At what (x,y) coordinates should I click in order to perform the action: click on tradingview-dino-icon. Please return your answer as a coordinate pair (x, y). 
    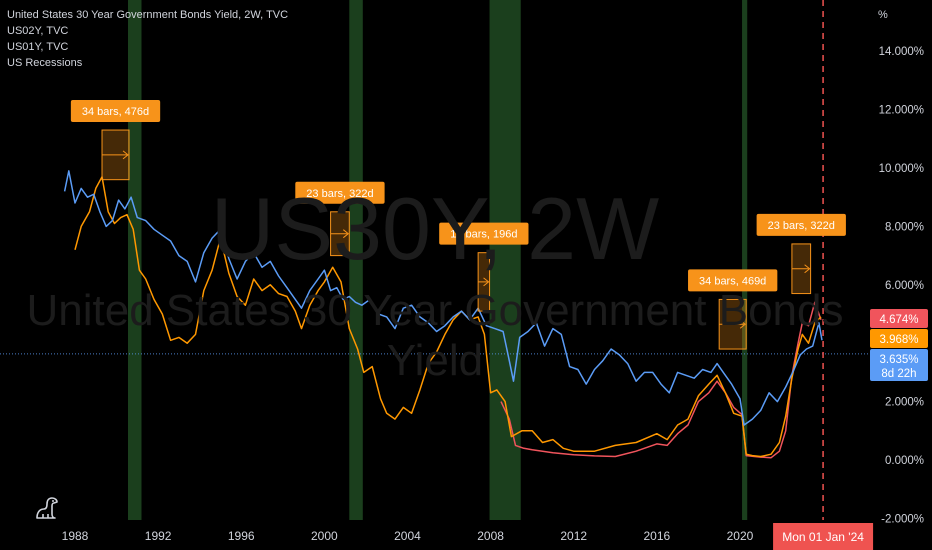
    Looking at the image, I should click on (47, 507).